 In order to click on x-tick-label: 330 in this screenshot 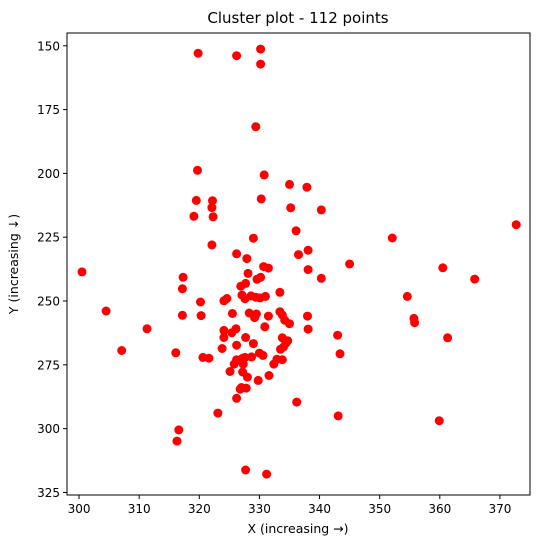, I will do `click(259, 509)`.